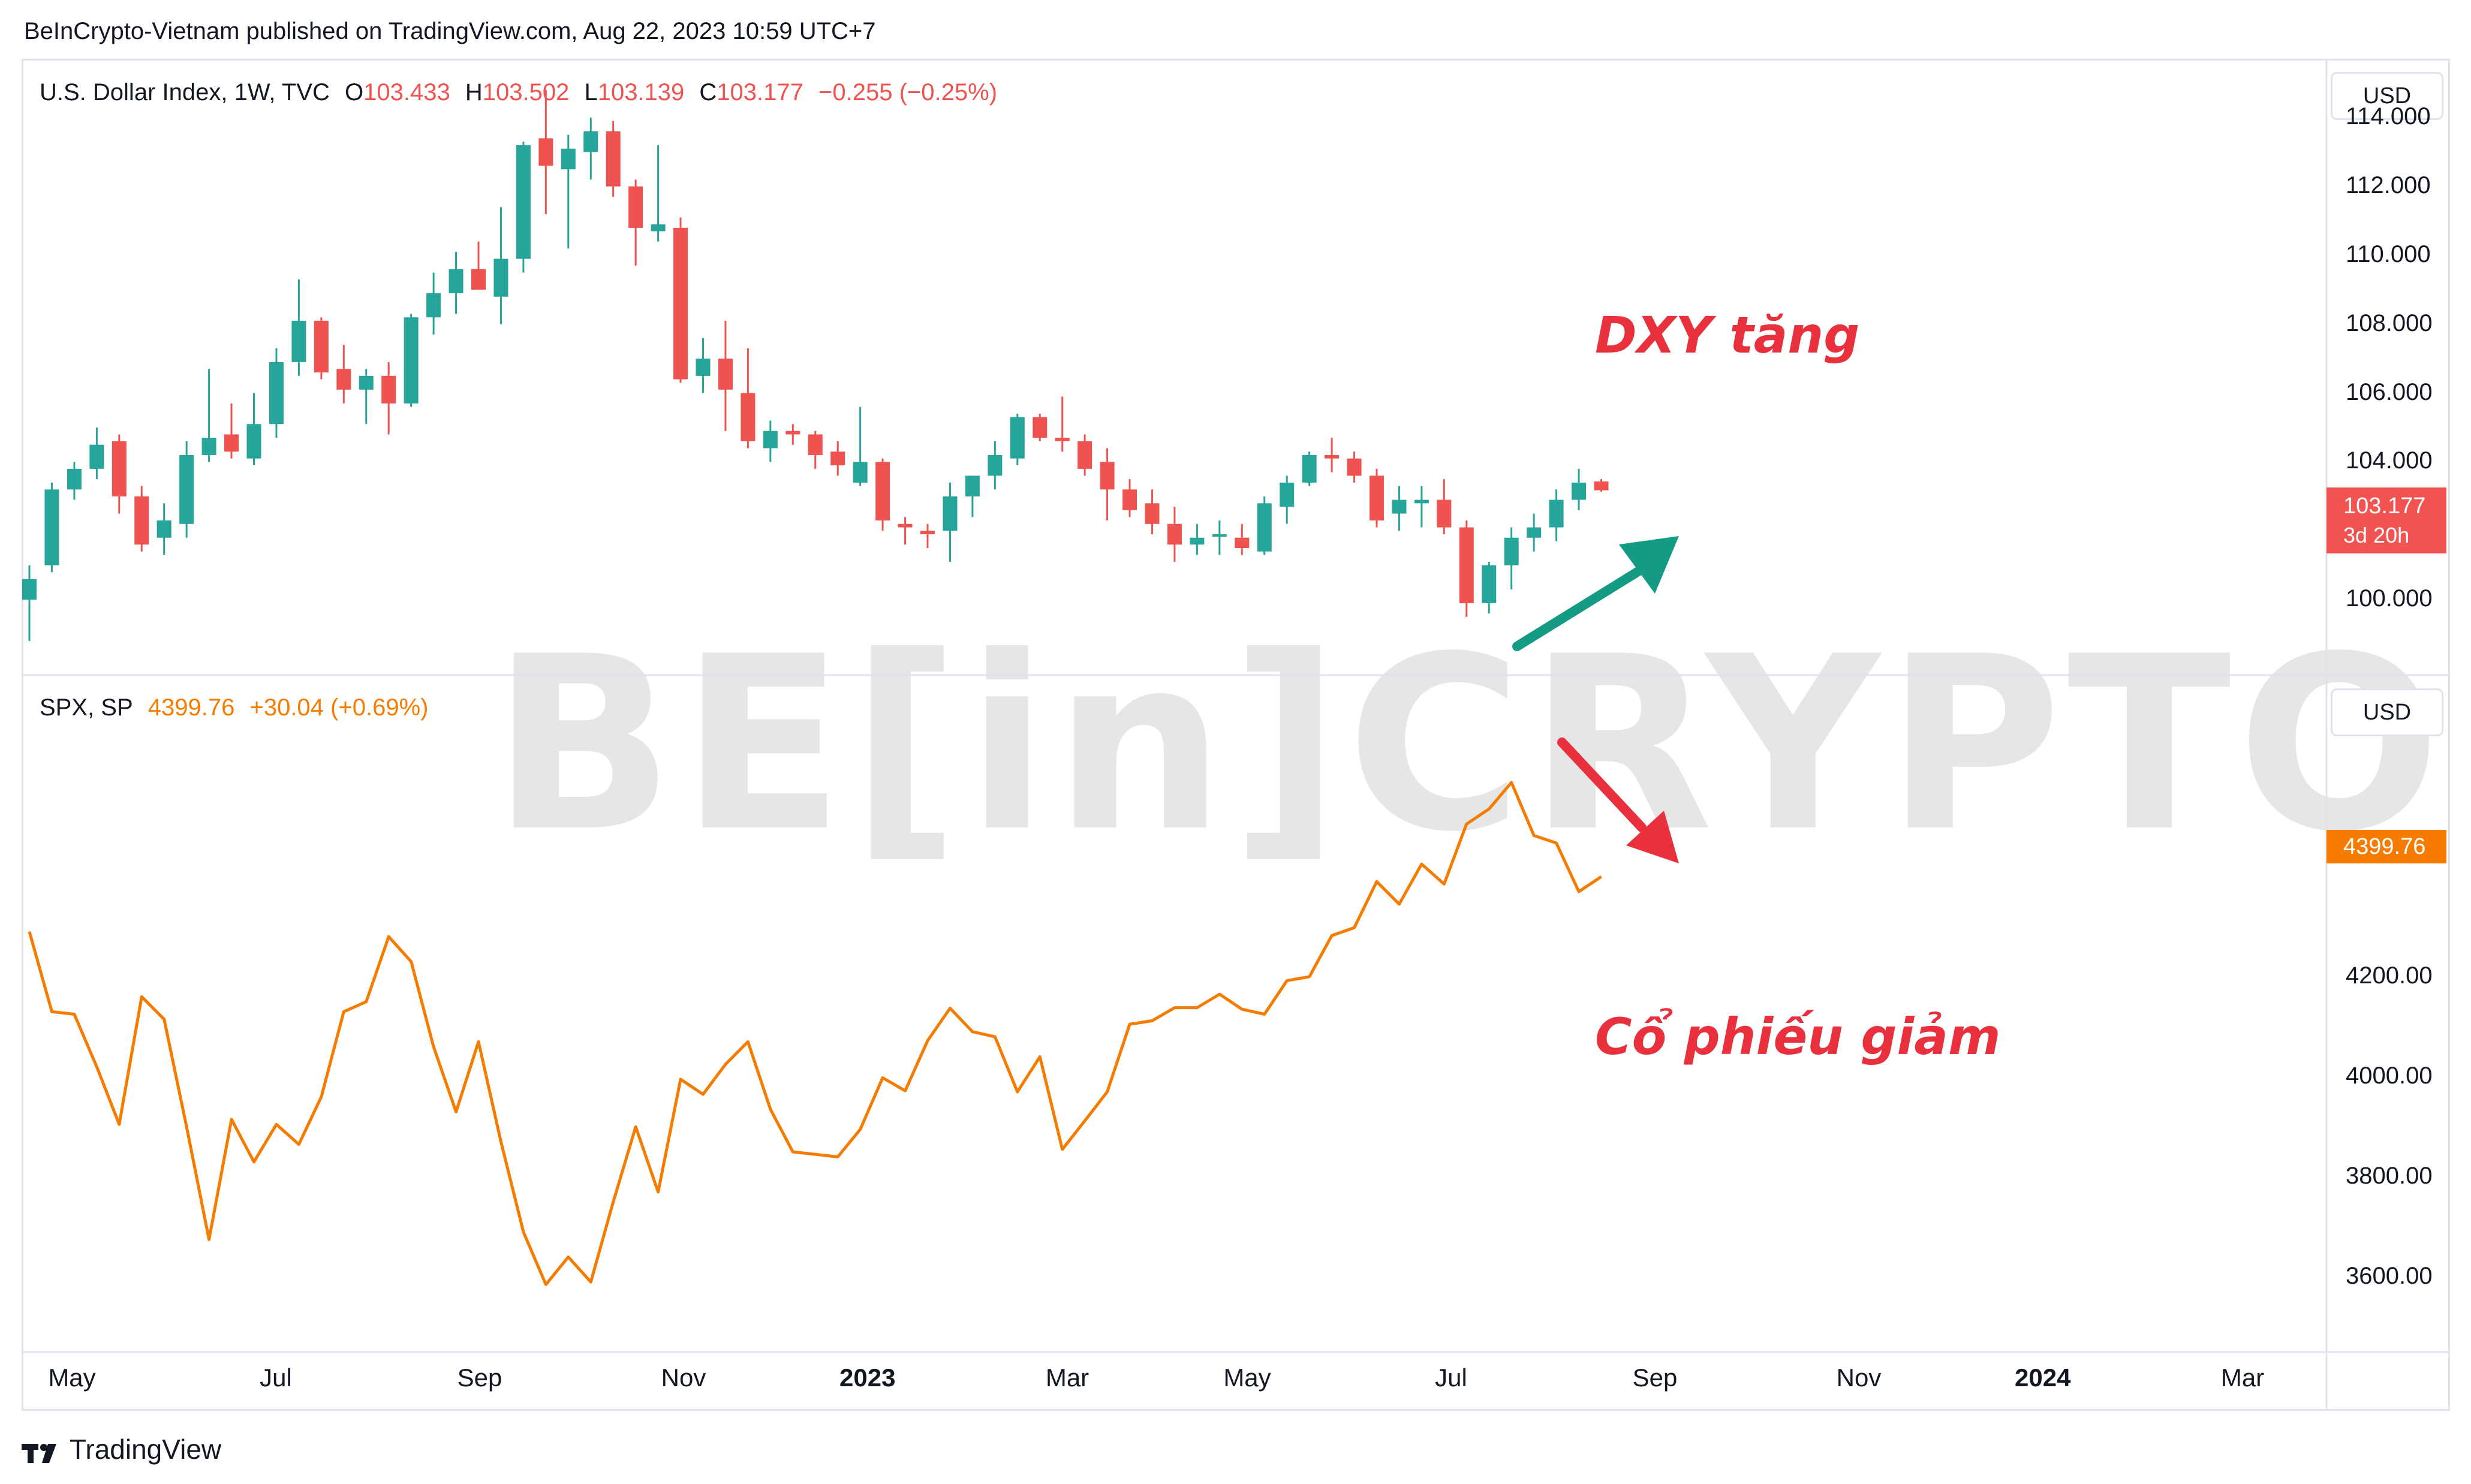 Image resolution: width=2471 pixels, height=1484 pixels. What do you see at coordinates (146, 1449) in the screenshot?
I see `tradingview-brand: TradingView` at bounding box center [146, 1449].